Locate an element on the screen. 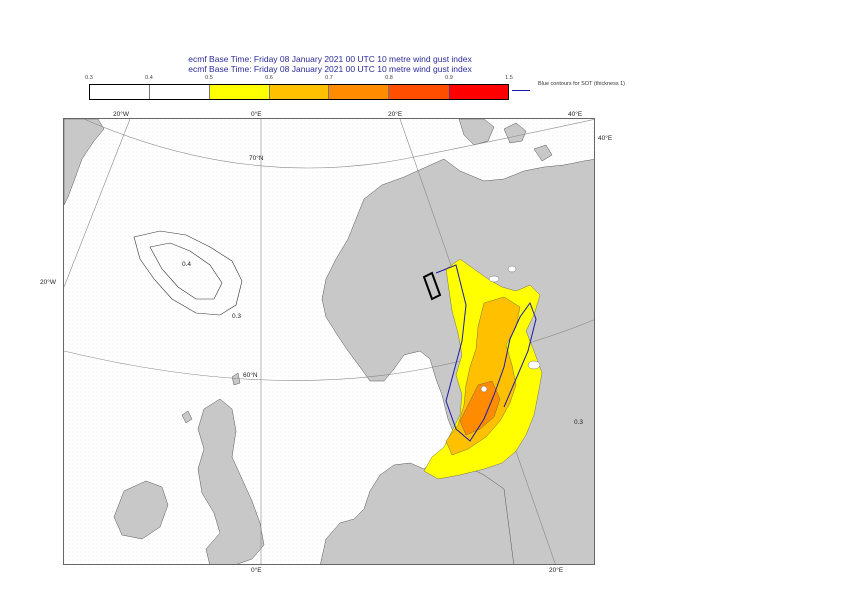 The image size is (842, 596). iceland-contour-inner is located at coordinates (186, 271).